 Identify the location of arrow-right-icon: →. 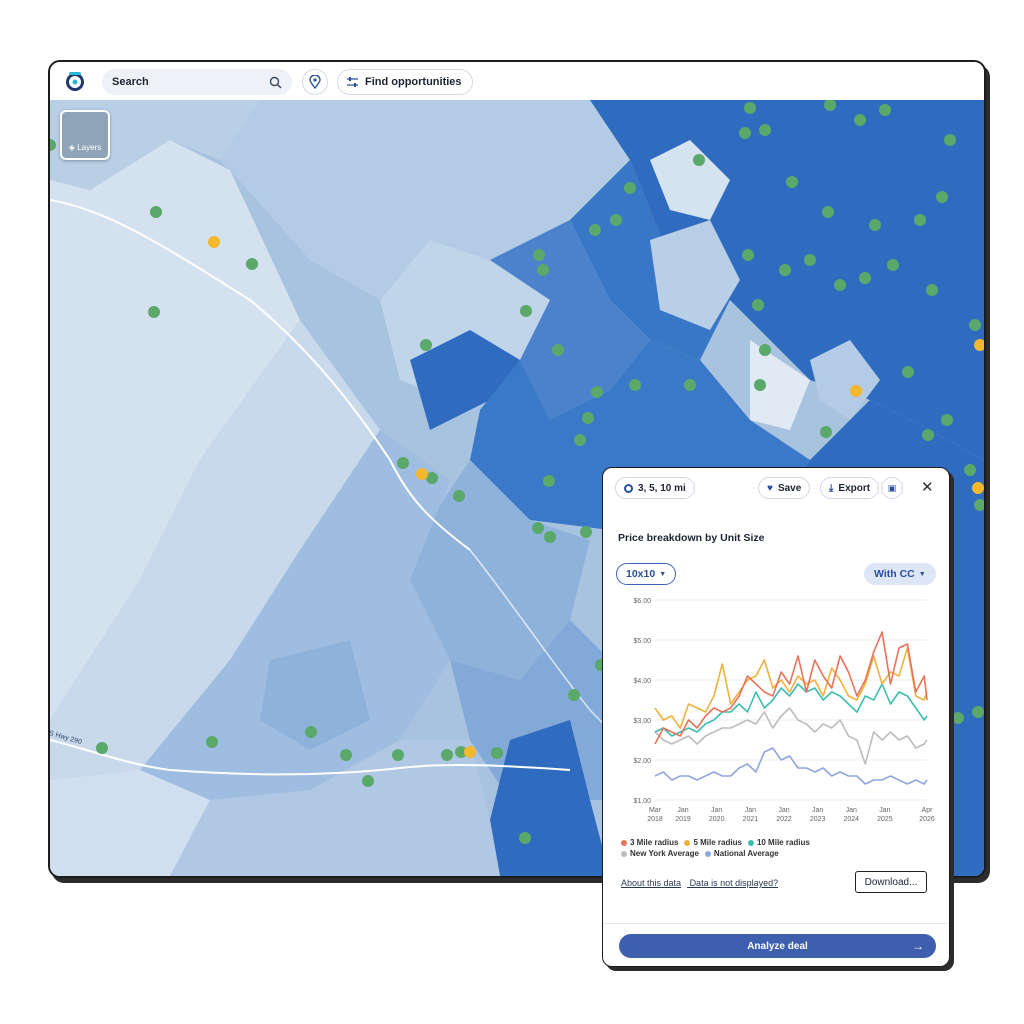
(918, 946).